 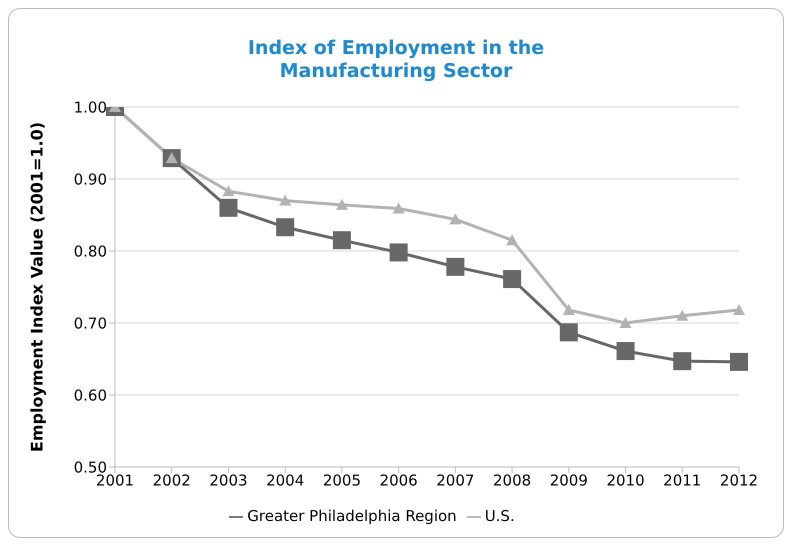 What do you see at coordinates (90, 323) in the screenshot?
I see `y-tick-label: 0.70` at bounding box center [90, 323].